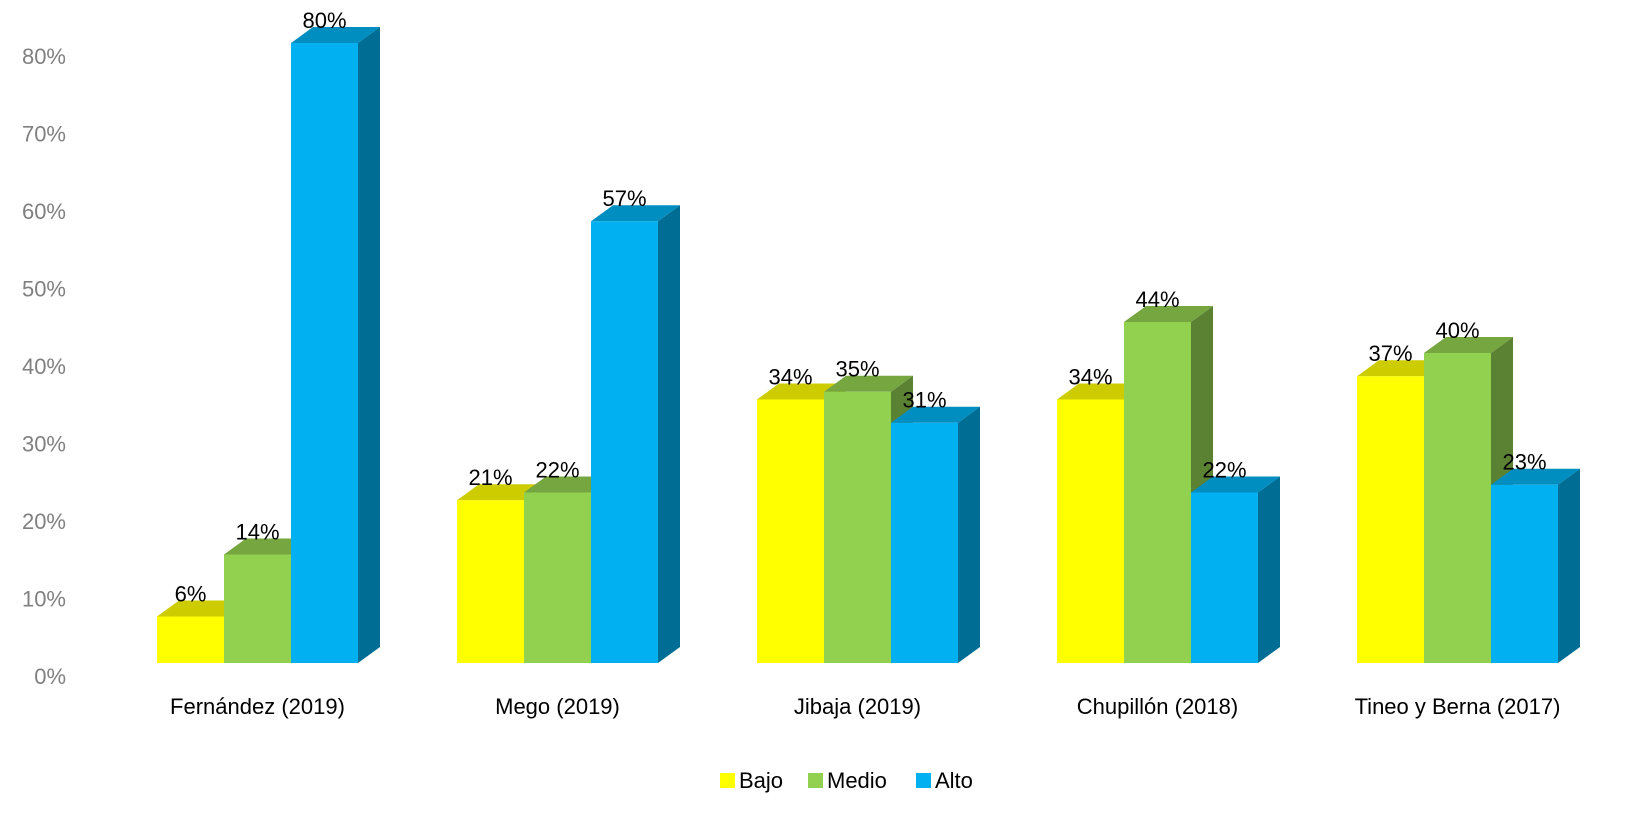 The image size is (1632, 830). Describe the element at coordinates (857, 780) in the screenshot. I see `legend-label: Medio` at that location.